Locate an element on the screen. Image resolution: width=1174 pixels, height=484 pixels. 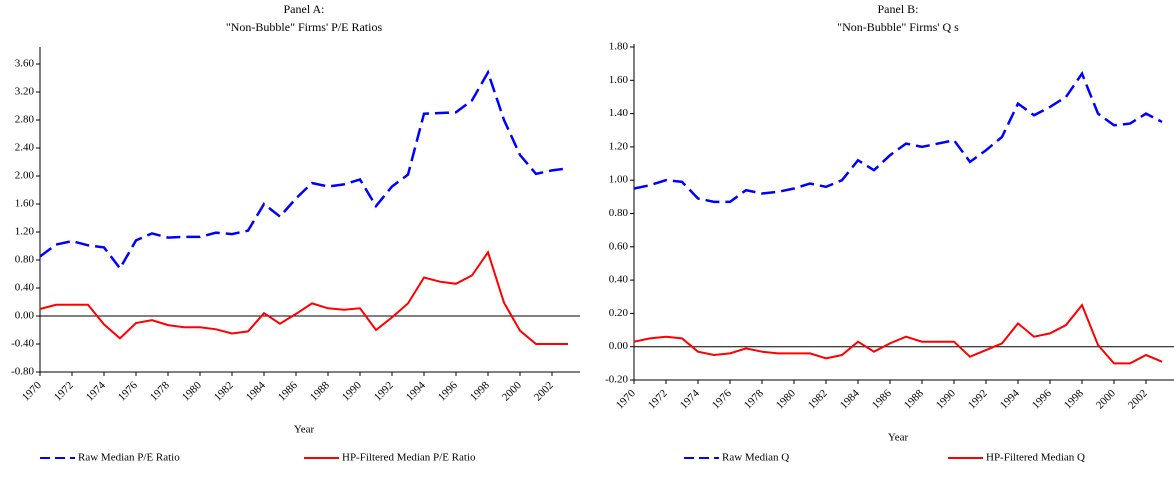
y-tick-label: 0.20 is located at coordinates (619, 313).